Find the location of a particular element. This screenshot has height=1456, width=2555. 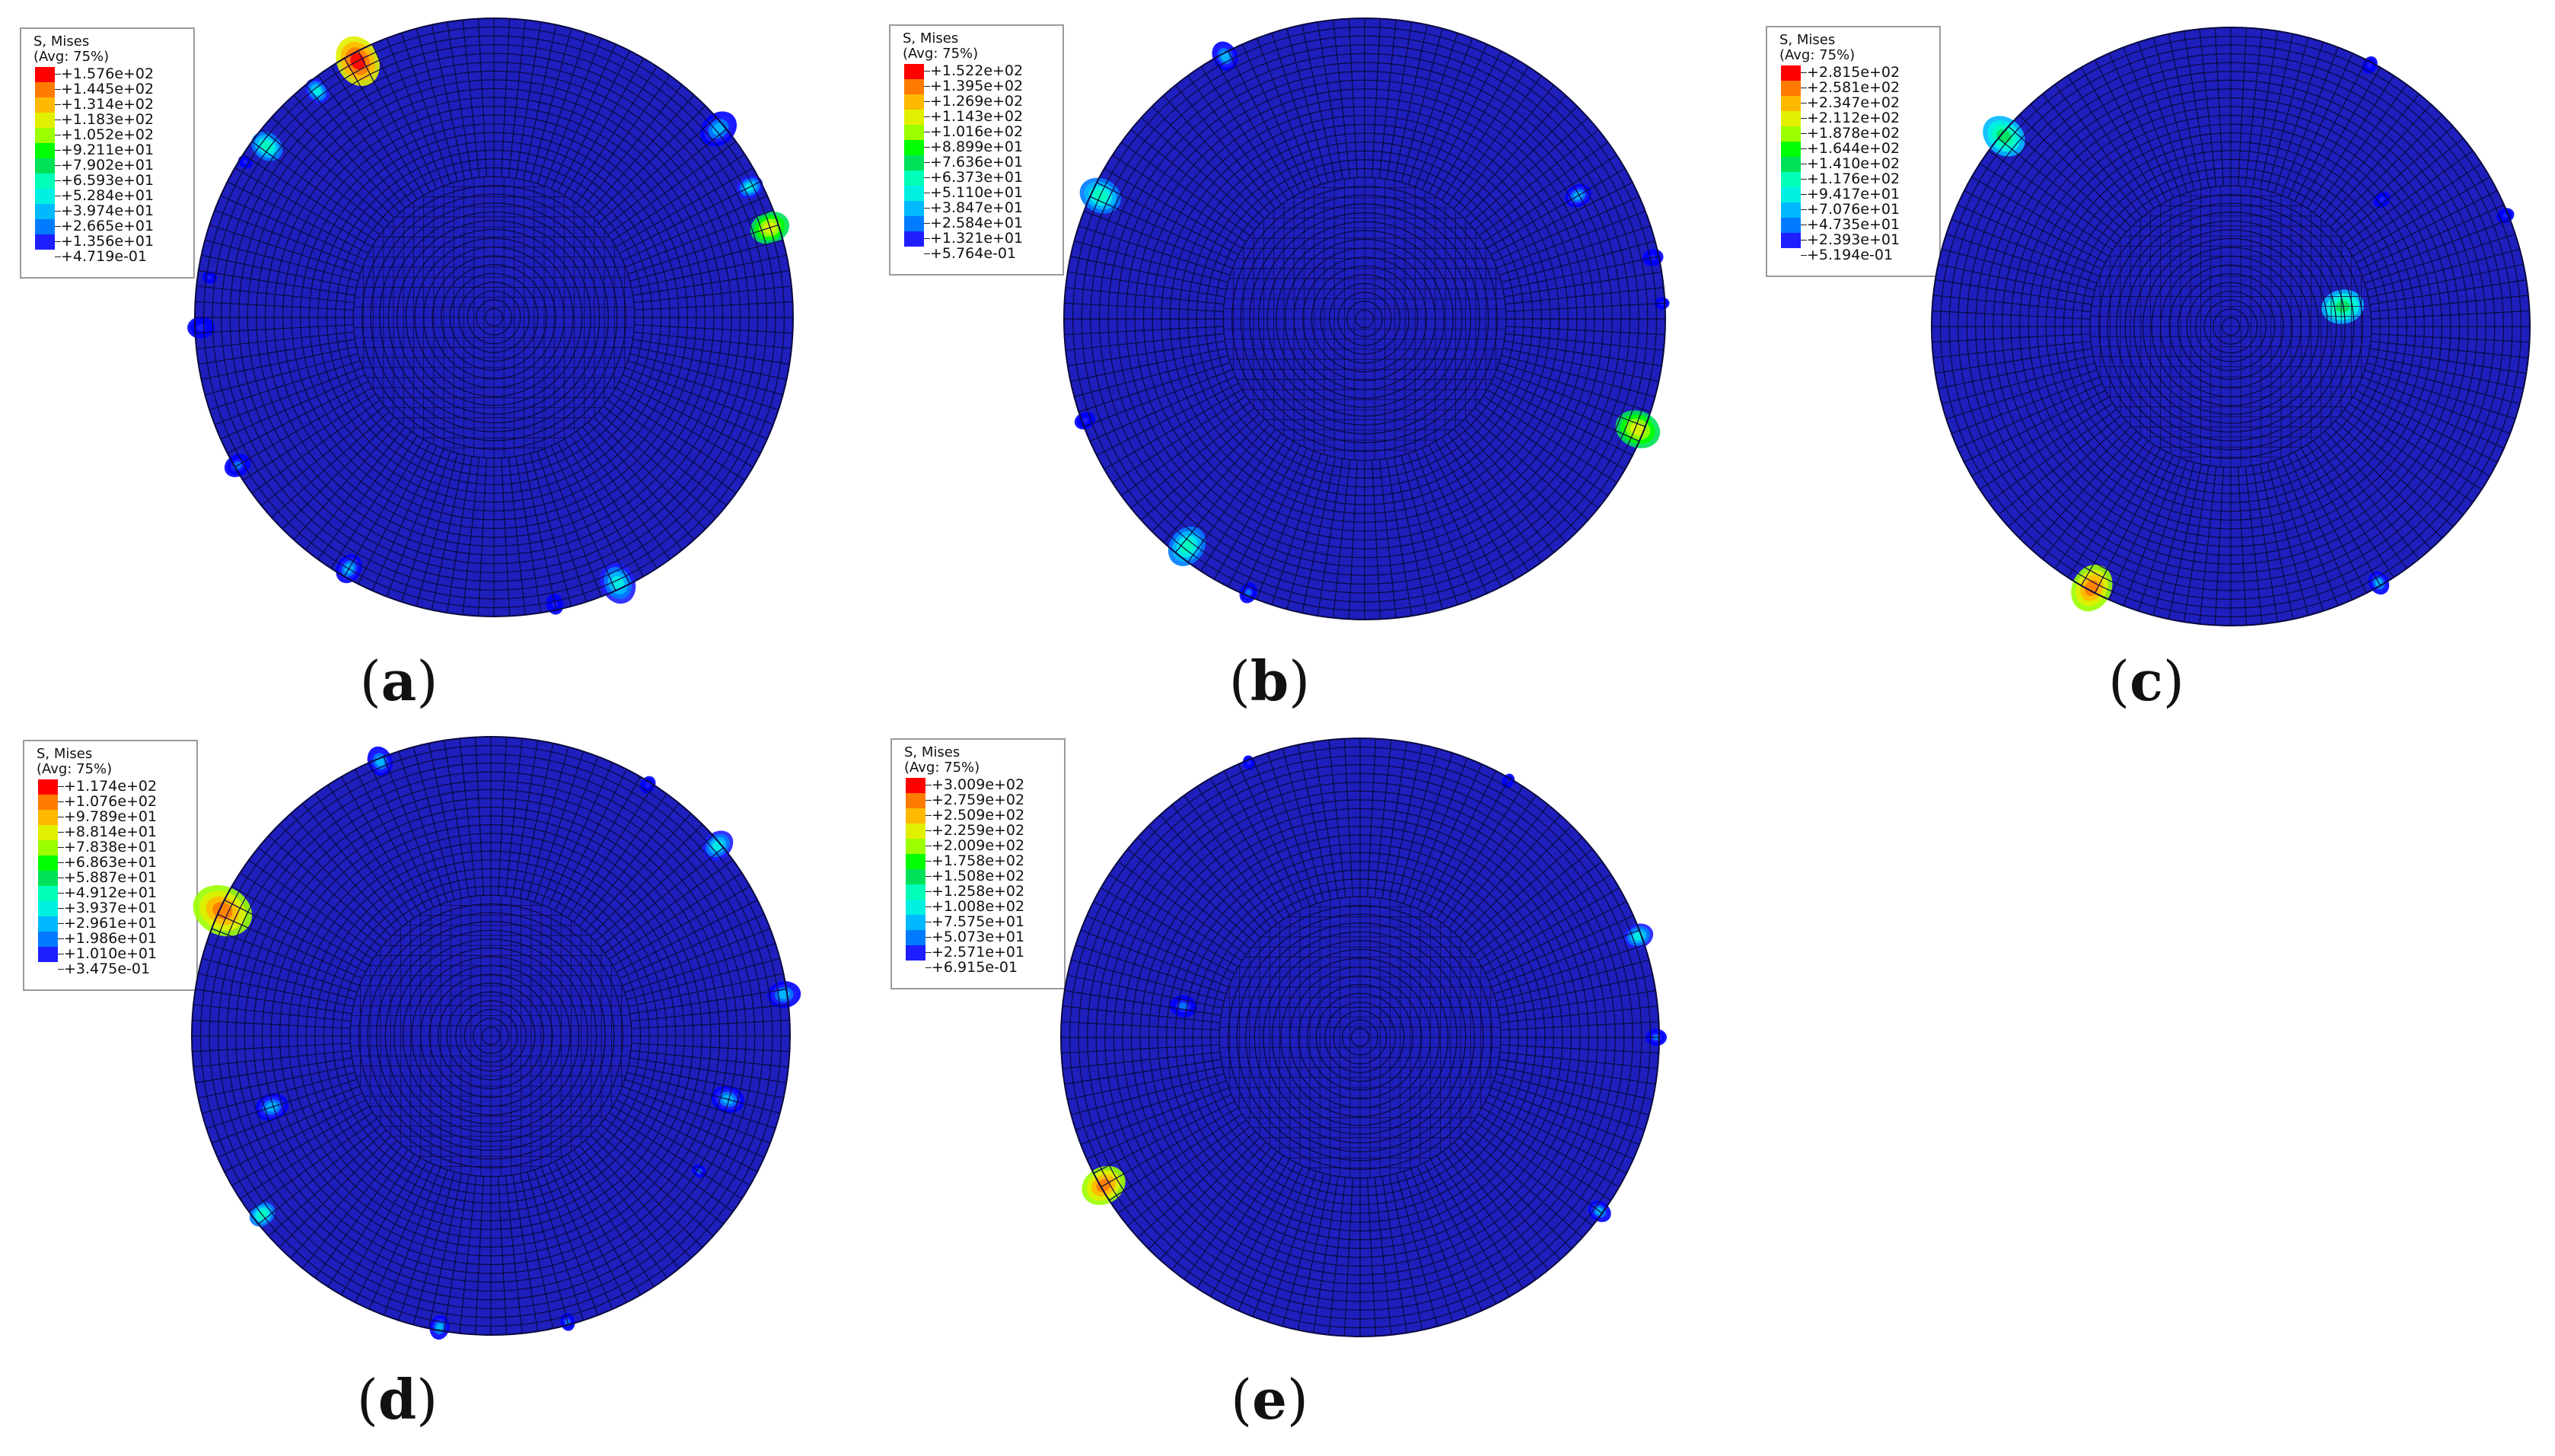

legend-value: +5.284e+01 is located at coordinates (108, 195).